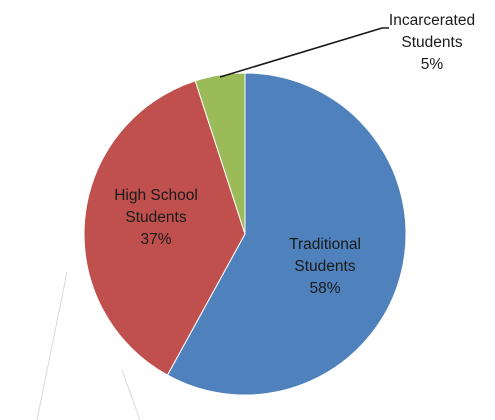 The height and width of the screenshot is (420, 495). I want to click on data-label-incarcerated: Incarcerated Students 5%, so click(432, 42).